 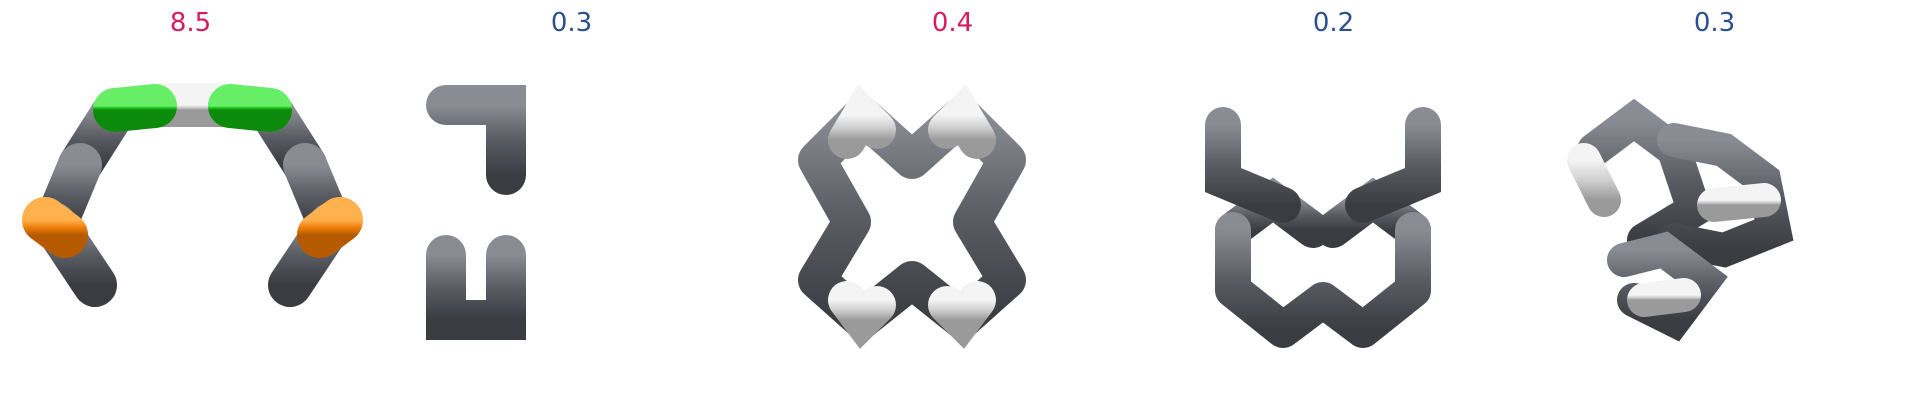 I want to click on score-label: 0.4, so click(x=952, y=23).